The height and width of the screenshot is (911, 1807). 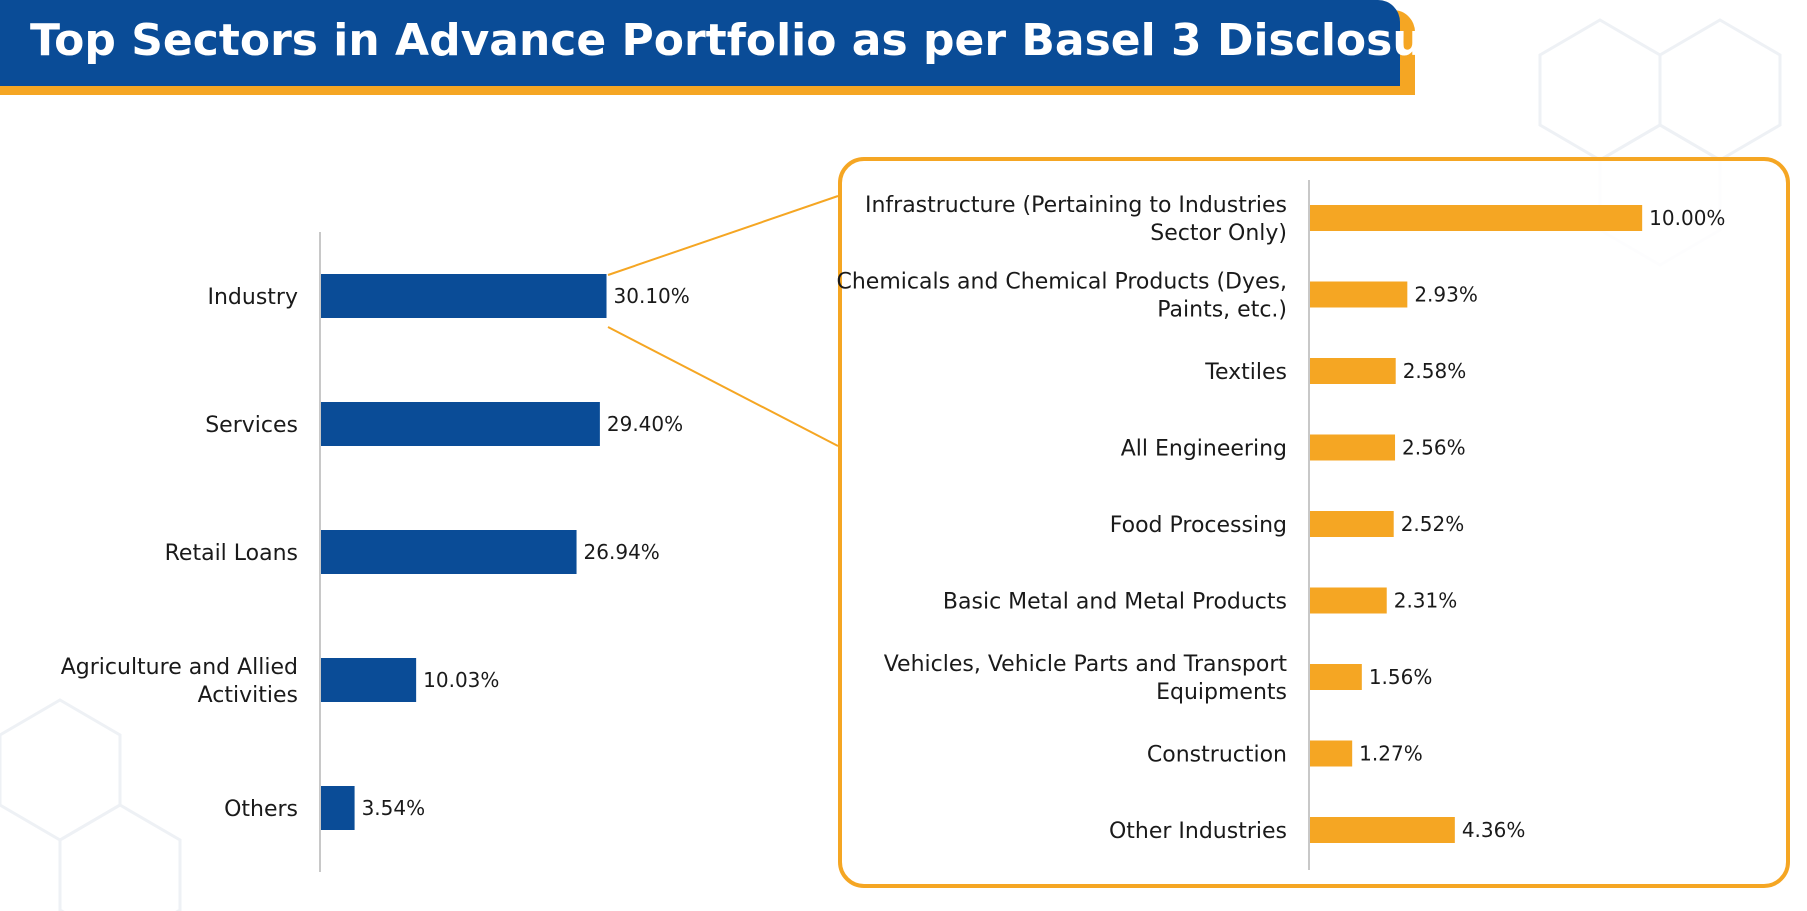 I want to click on value-label-2: 2.58%, so click(x=1435, y=371).